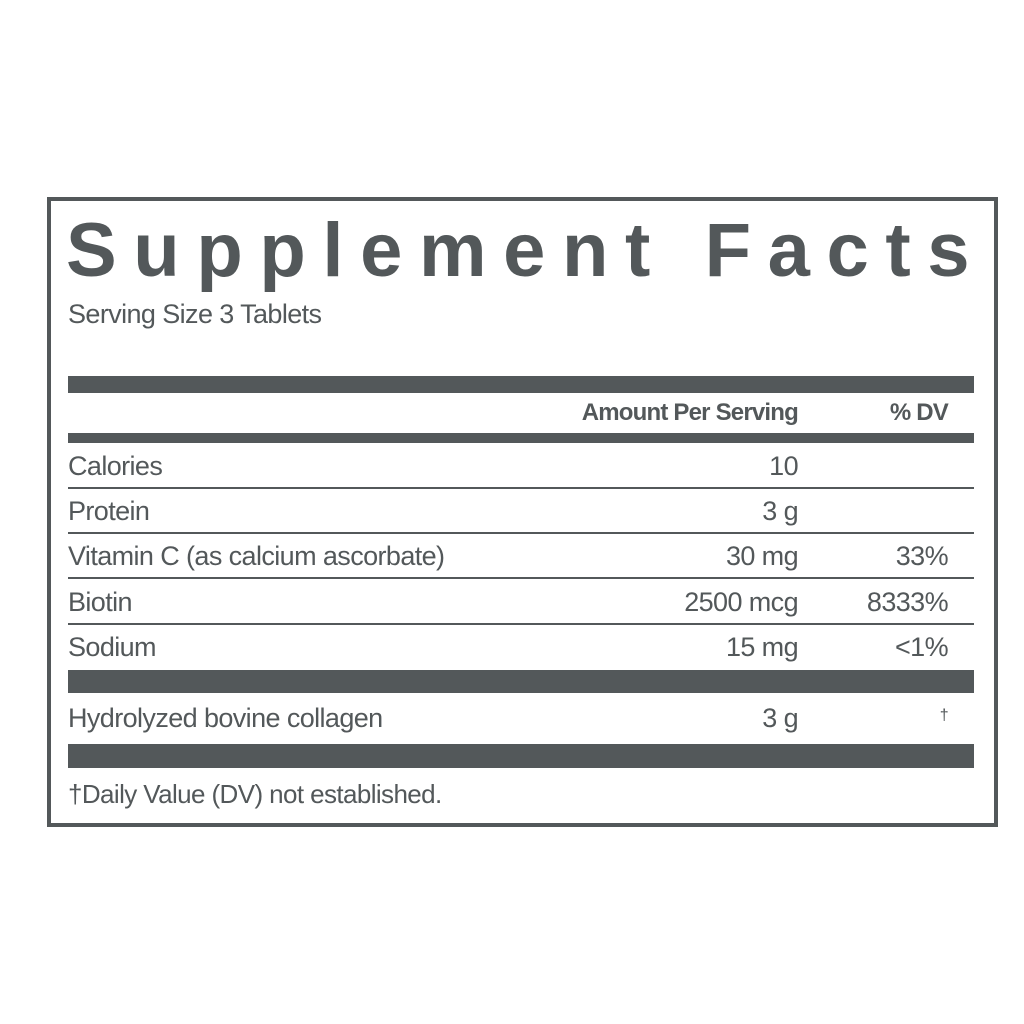 The height and width of the screenshot is (1024, 1024). What do you see at coordinates (195, 314) in the screenshot?
I see `serving-size: Serving Size 3 Tablets` at bounding box center [195, 314].